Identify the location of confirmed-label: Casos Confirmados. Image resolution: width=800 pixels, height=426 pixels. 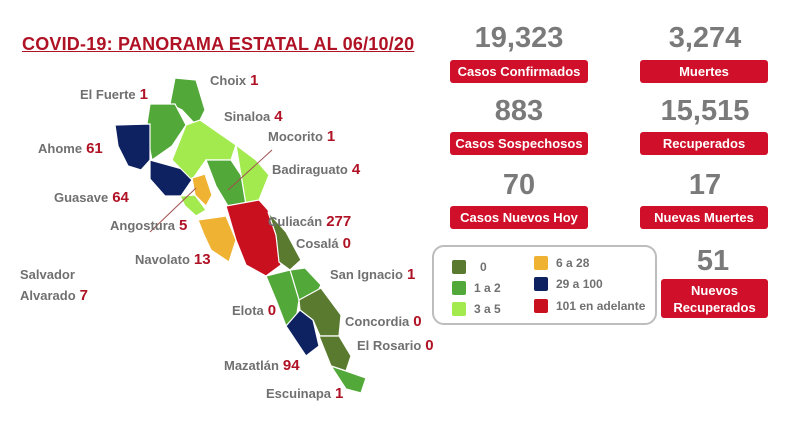
(519, 71).